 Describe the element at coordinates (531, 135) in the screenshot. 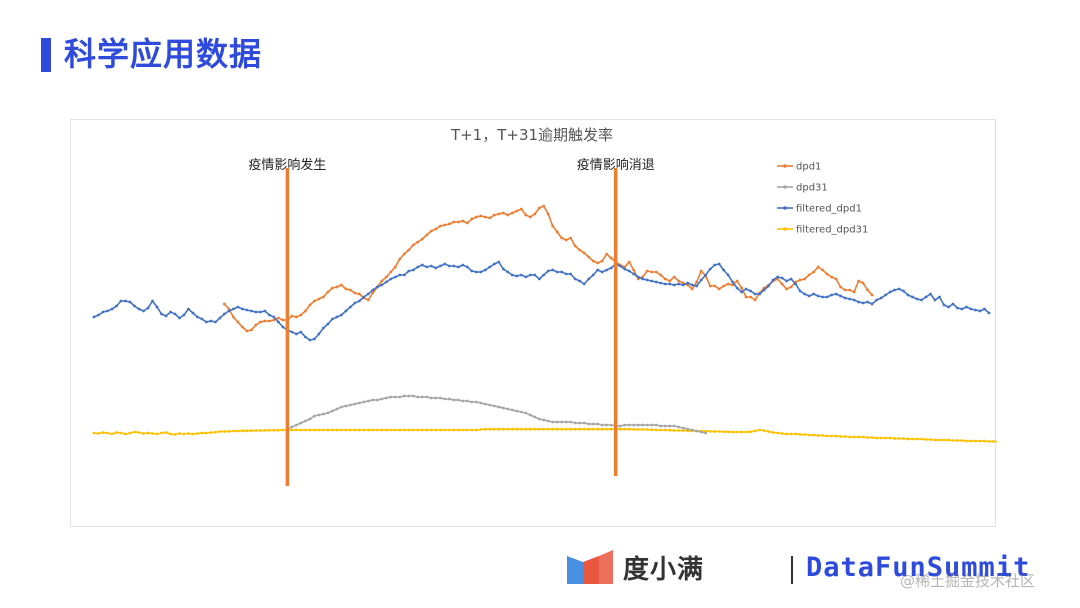

I see `chart-title: T+1，T+31逾期触发率` at that location.